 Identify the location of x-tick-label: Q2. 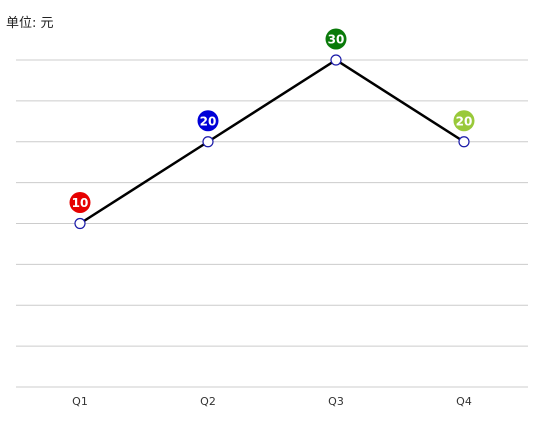
(208, 401).